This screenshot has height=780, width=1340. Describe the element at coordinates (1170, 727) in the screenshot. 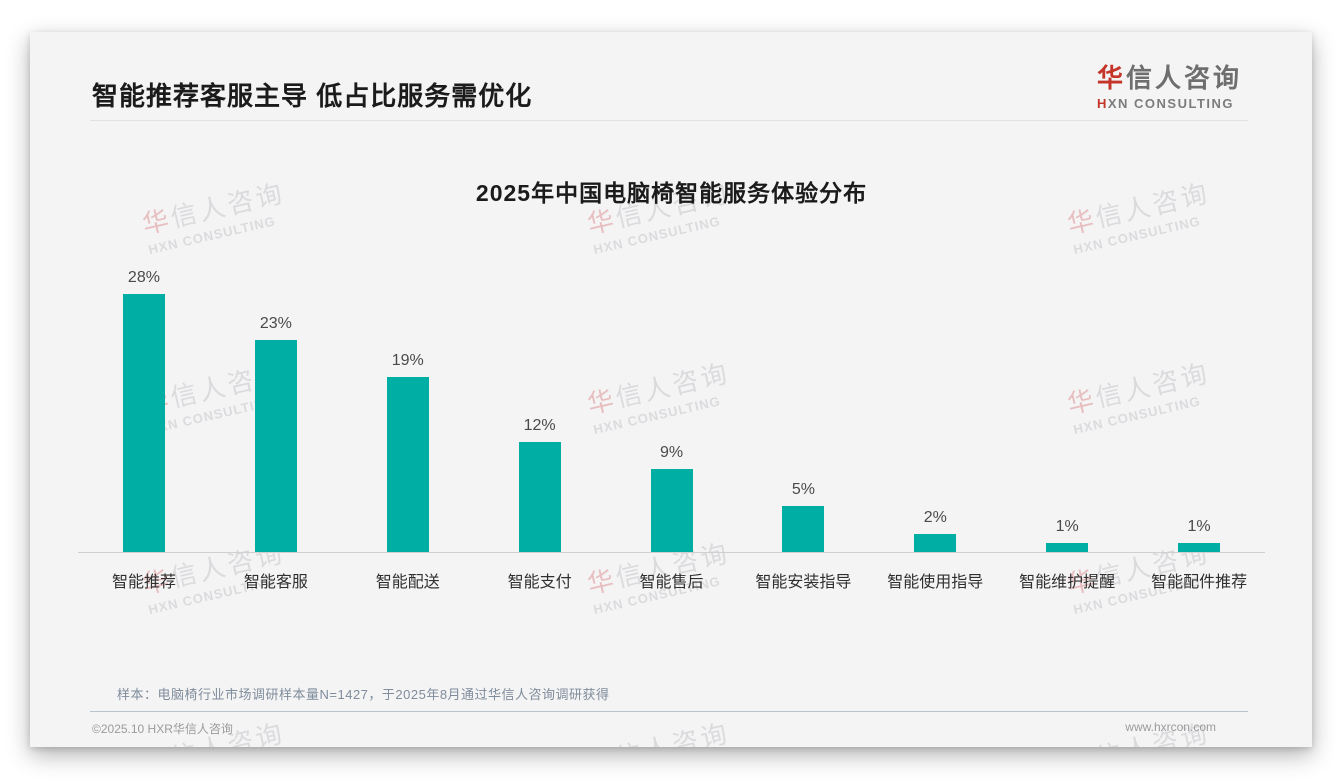

I see `footer-website: www.hxrcon.com` at that location.